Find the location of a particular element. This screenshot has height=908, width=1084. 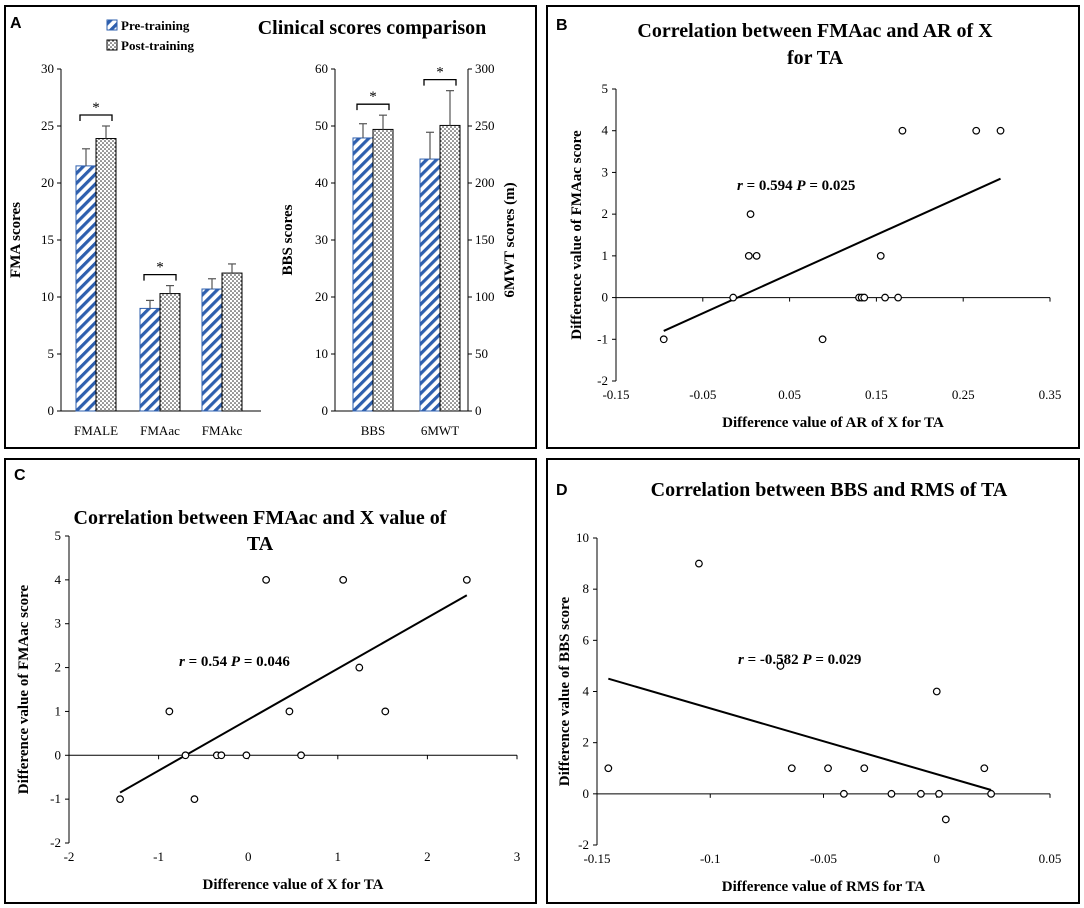

y2-tick-label: 150 is located at coordinates (485, 239).